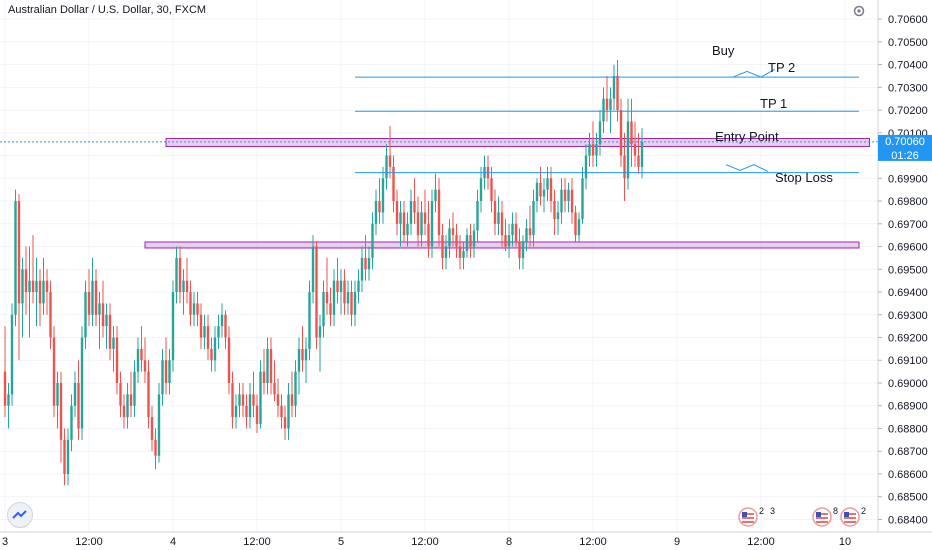 This screenshot has height=550, width=932. Describe the element at coordinates (773, 103) in the screenshot. I see `label-tp1: TP 1` at that location.